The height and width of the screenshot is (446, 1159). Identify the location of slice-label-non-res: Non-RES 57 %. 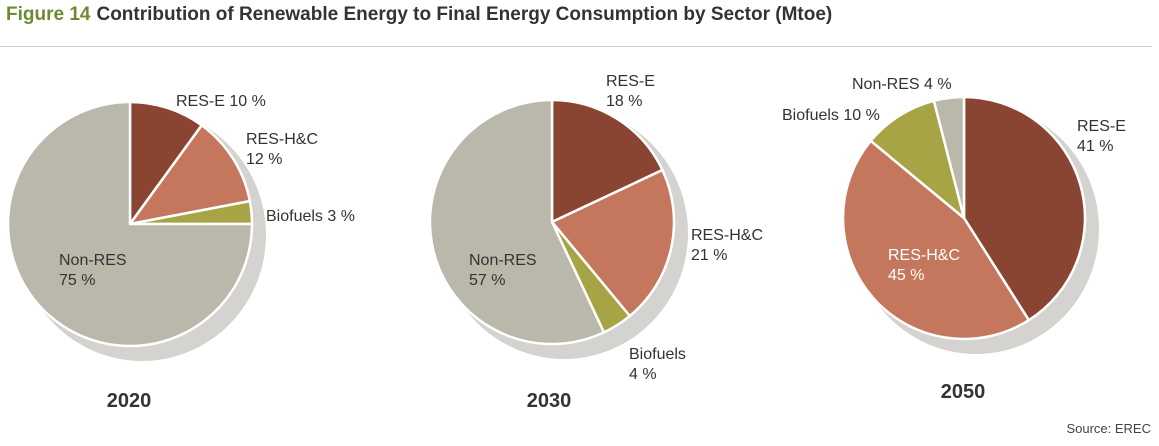
(503, 270).